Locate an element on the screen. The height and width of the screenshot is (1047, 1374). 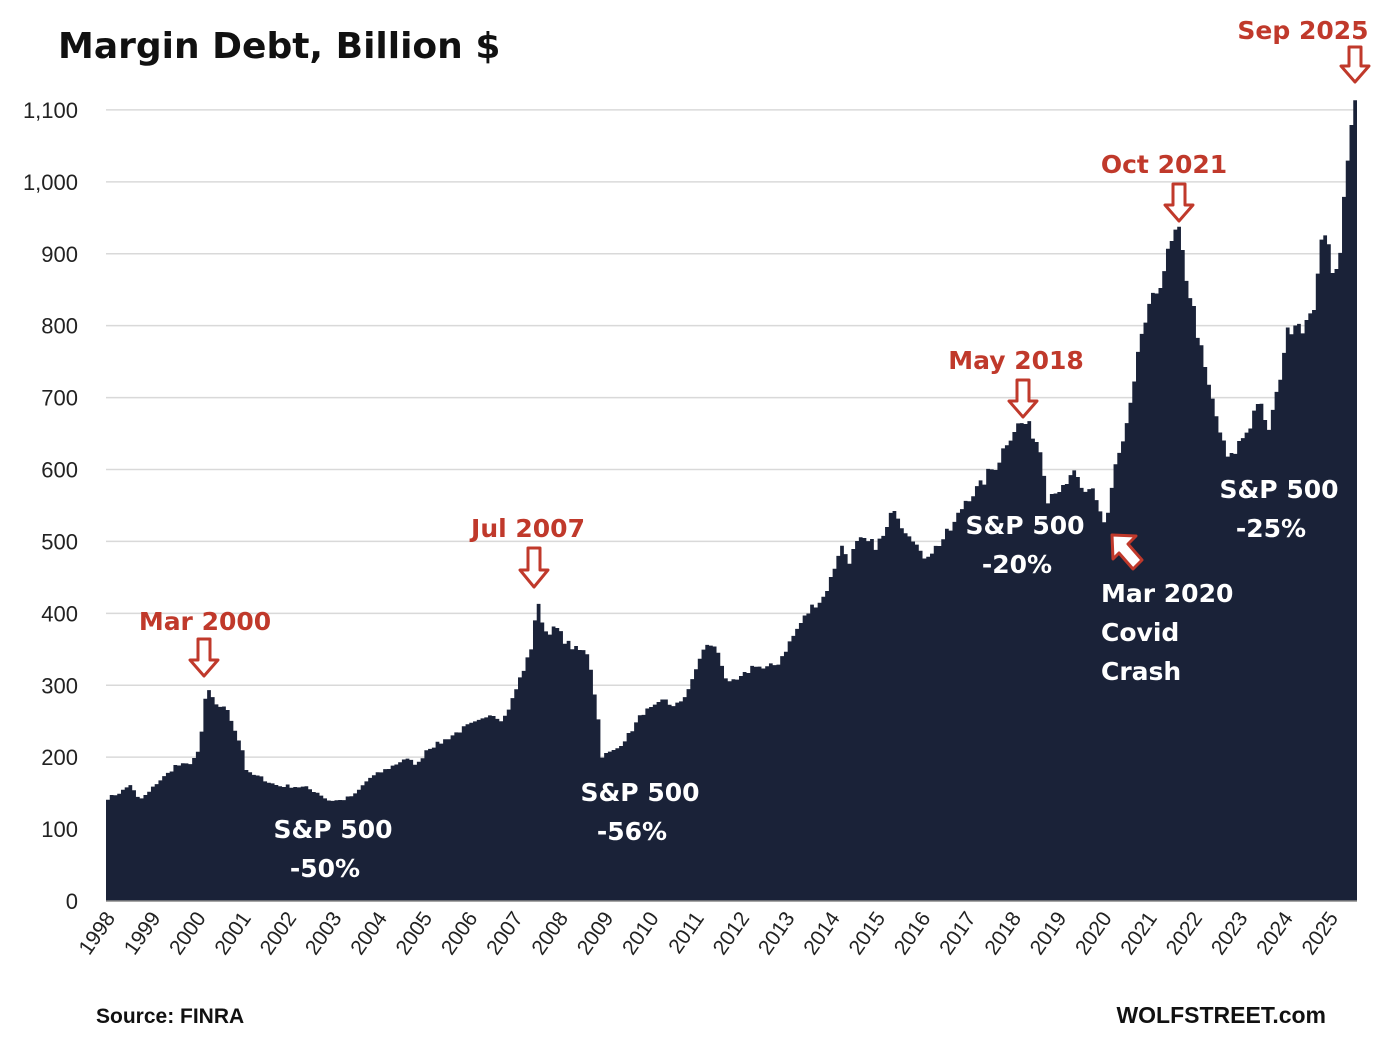
arrow-may-2018-icon is located at coordinates (1023, 398).